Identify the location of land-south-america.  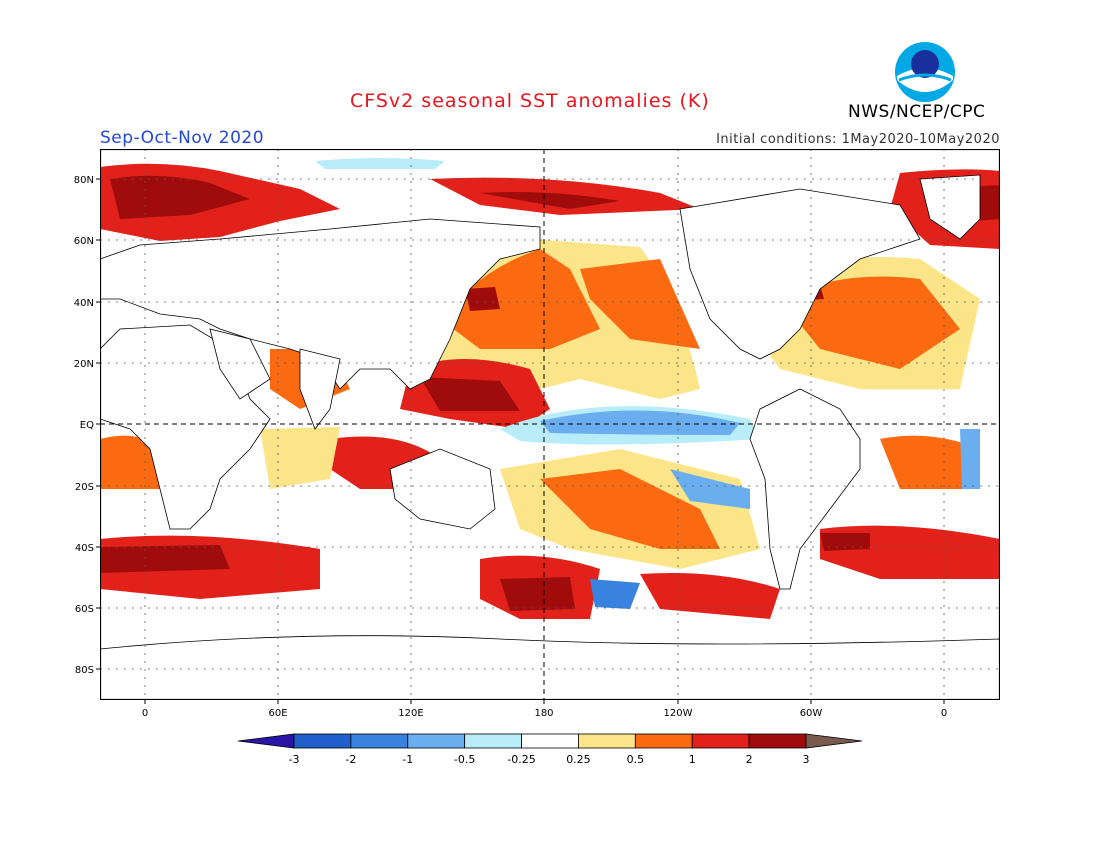
(805, 489).